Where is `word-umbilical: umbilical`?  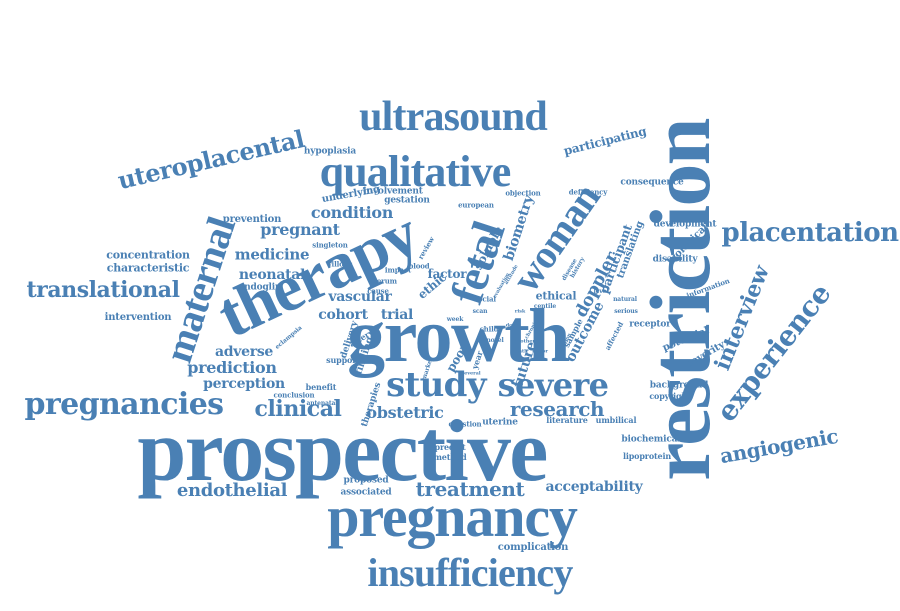 word-umbilical: umbilical is located at coordinates (616, 420).